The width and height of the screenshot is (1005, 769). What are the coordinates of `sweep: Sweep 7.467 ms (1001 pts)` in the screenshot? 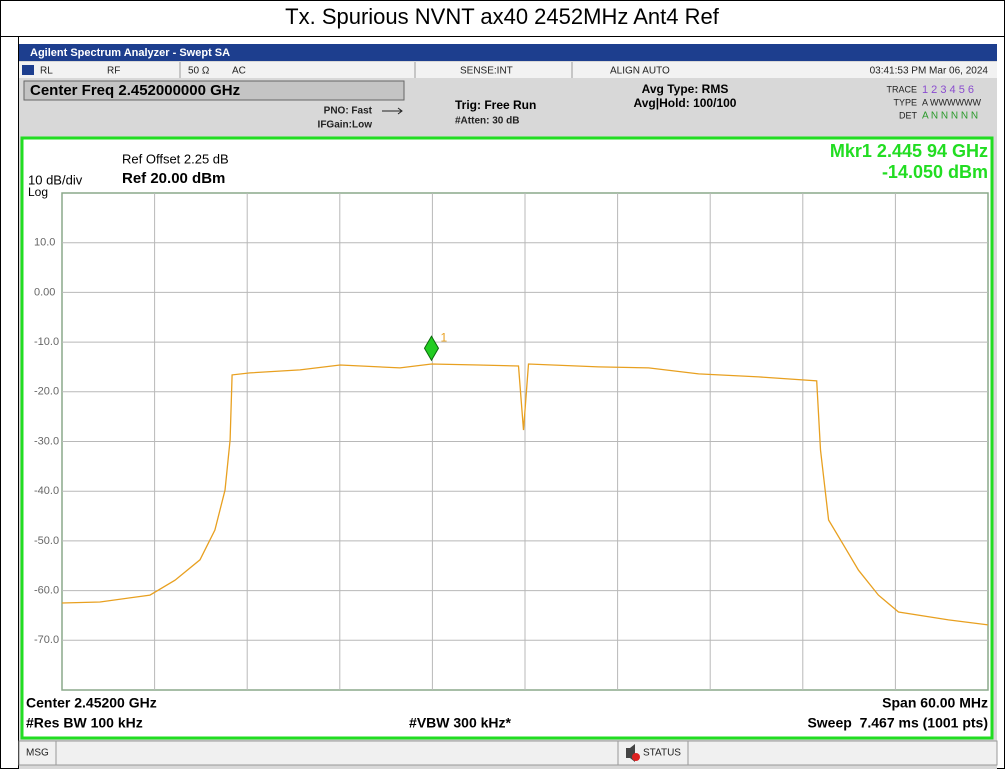 It's located at (897, 723).